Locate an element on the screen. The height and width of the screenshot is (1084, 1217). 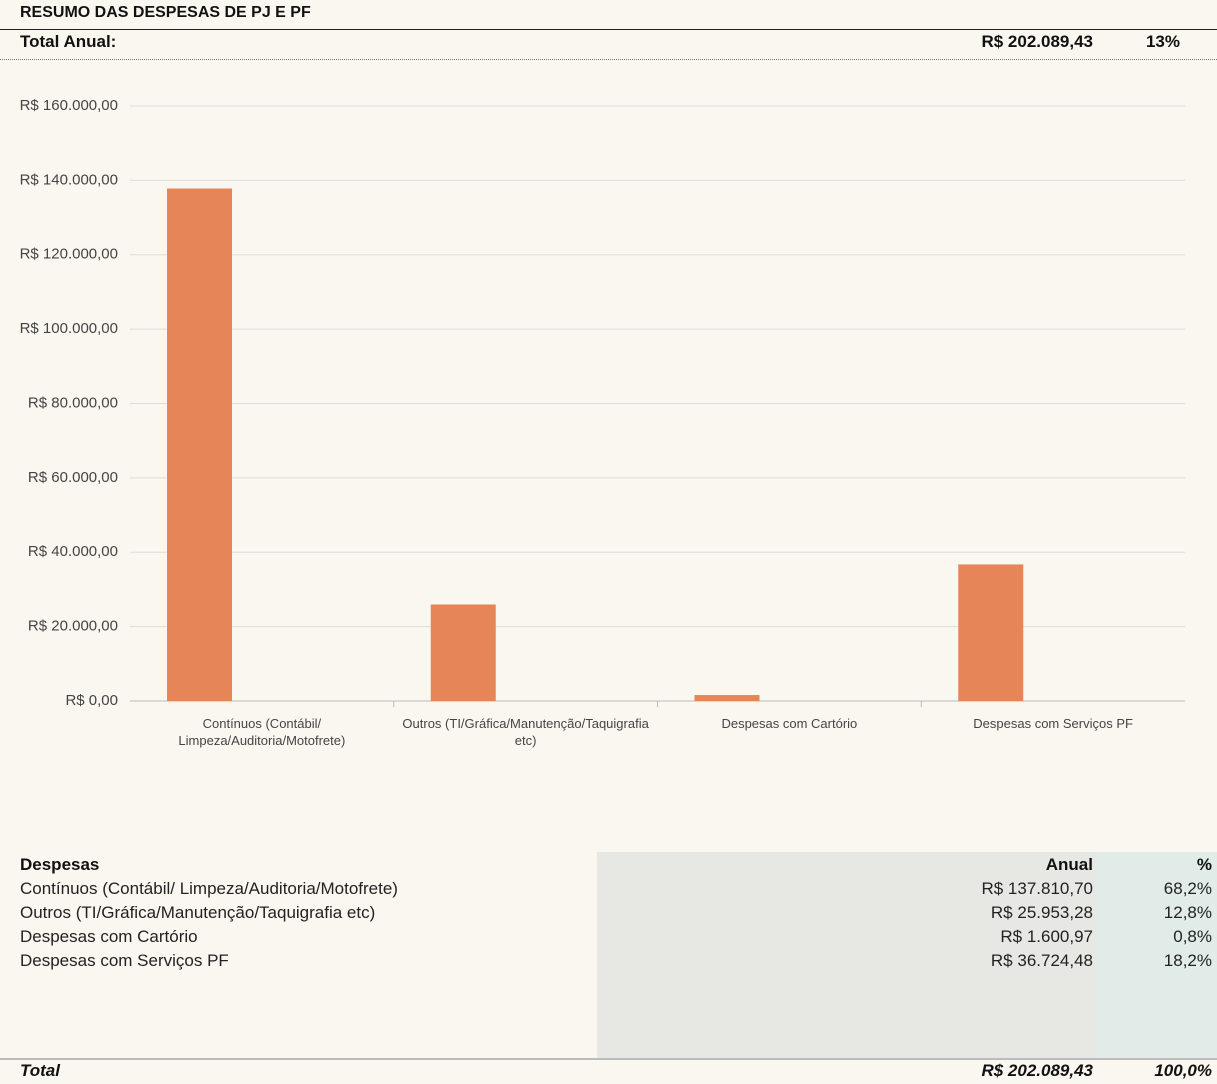
total-cell: R$ 202.089,43 is located at coordinates (1037, 1070).